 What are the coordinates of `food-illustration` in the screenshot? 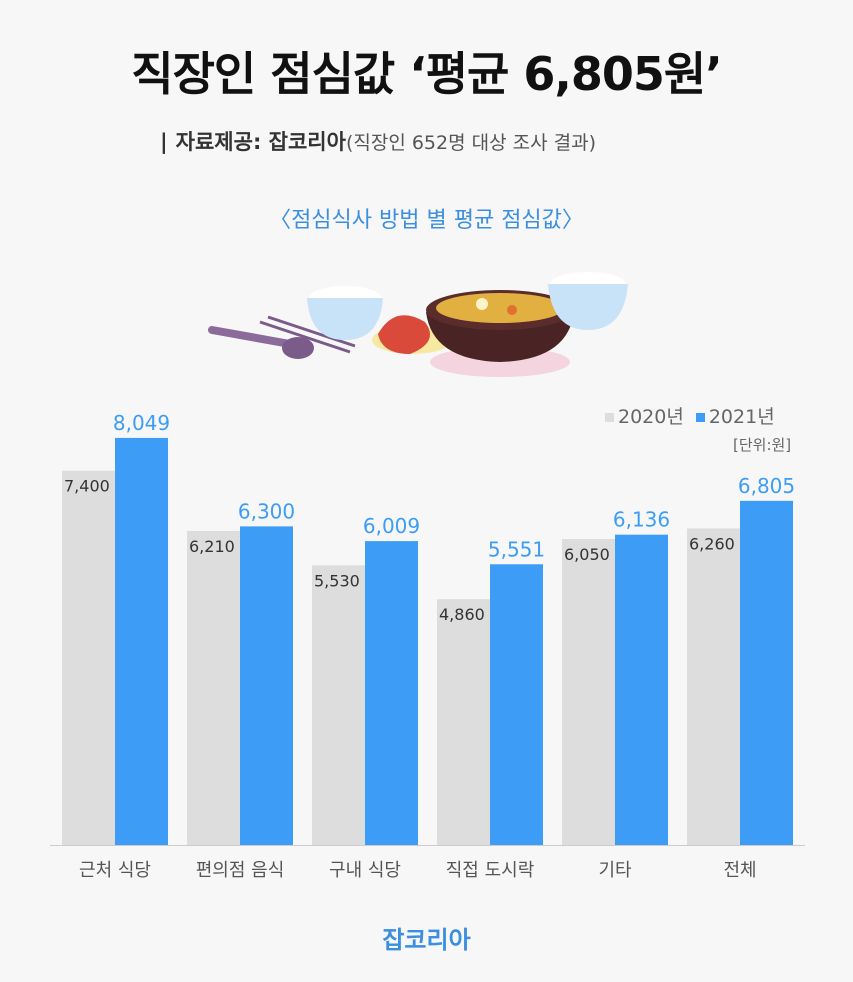 It's located at (418, 324).